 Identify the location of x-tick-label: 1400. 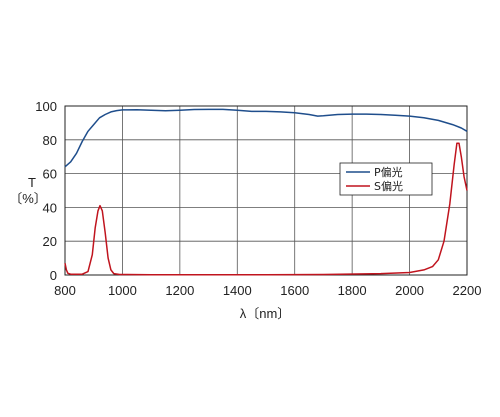
(237, 290).